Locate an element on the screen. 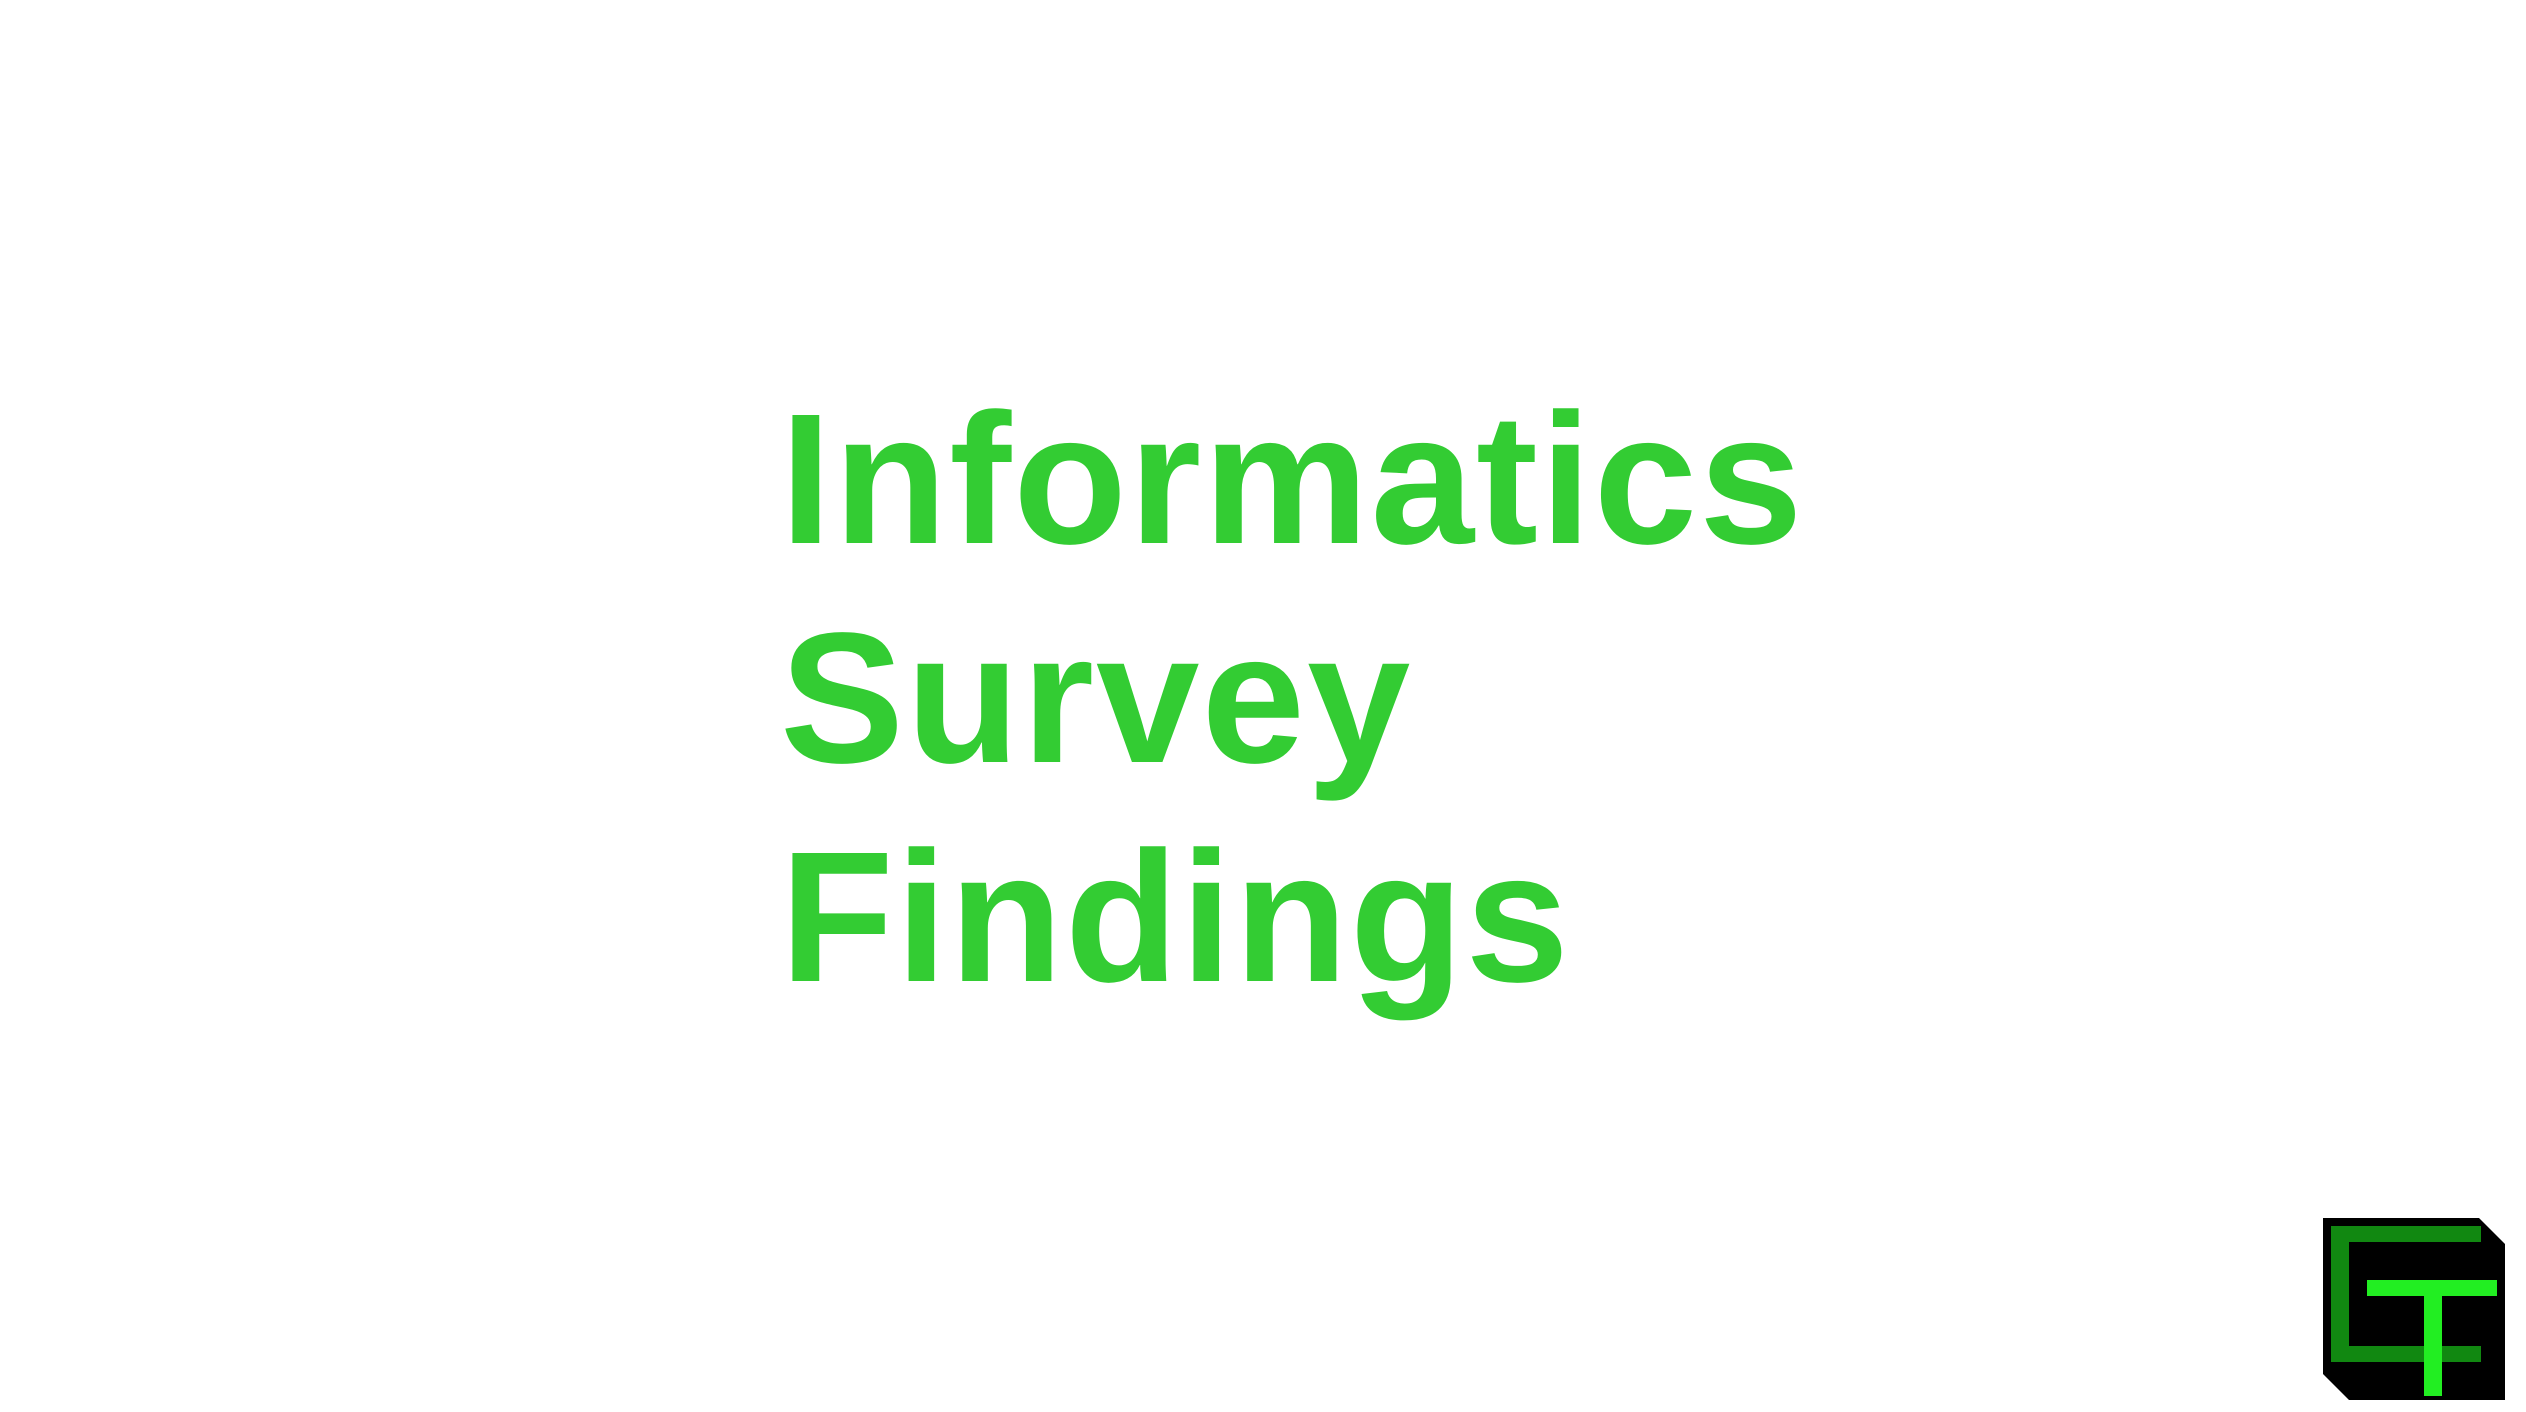 Image resolution: width=2526 pixels, height=1412 pixels. title-line-2: Survey is located at coordinates (1096, 698).